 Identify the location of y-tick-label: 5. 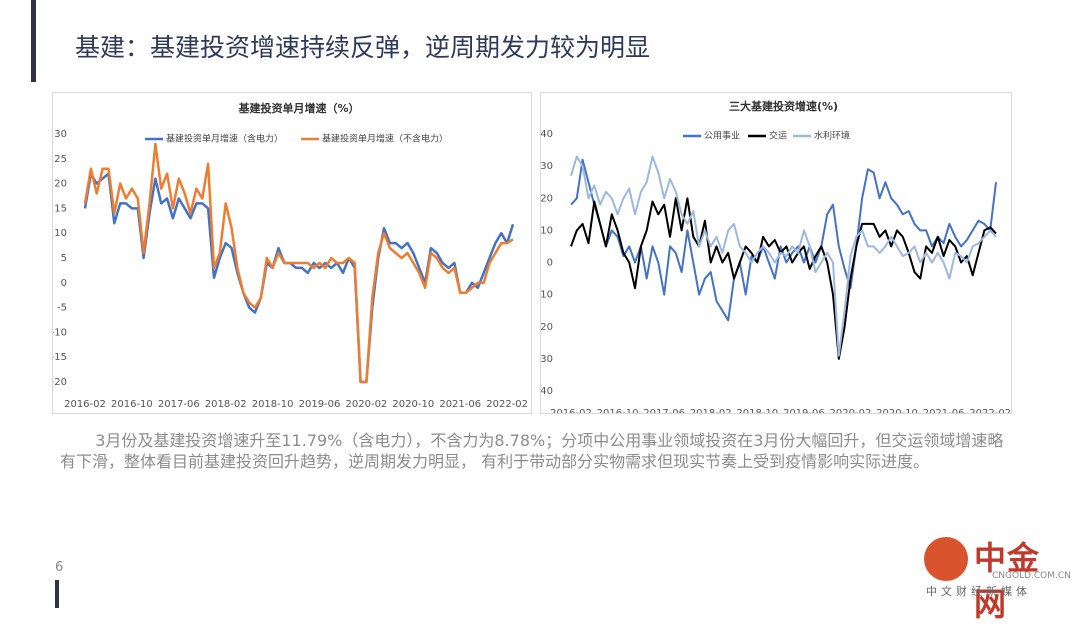
(64, 258).